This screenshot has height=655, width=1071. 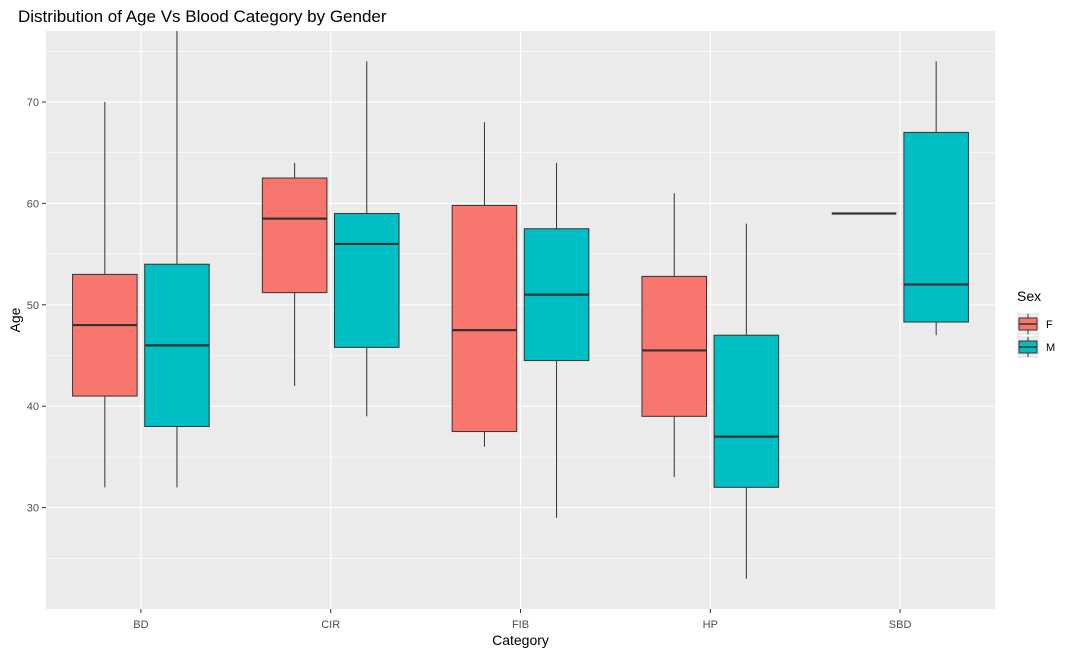 What do you see at coordinates (556, 340) in the screenshot?
I see `box-M-FIB` at bounding box center [556, 340].